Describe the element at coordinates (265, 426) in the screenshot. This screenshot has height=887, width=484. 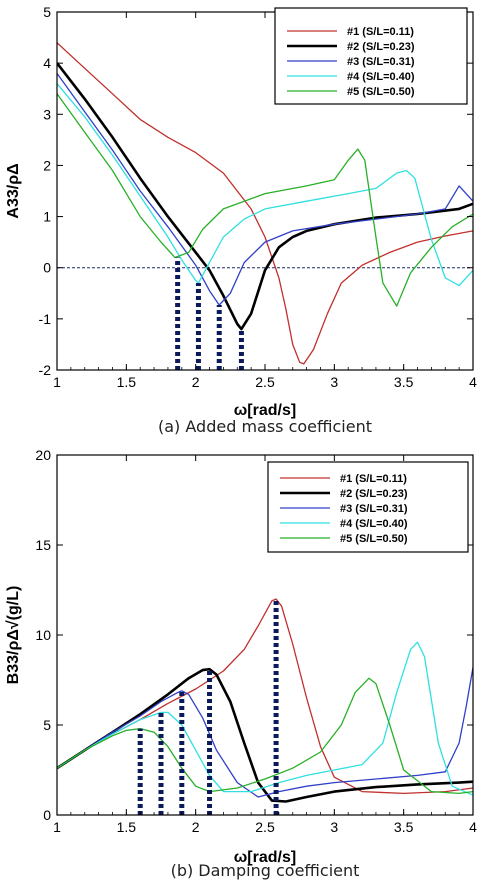
I see `figure-caption: (a) Added mass coefficient` at that location.